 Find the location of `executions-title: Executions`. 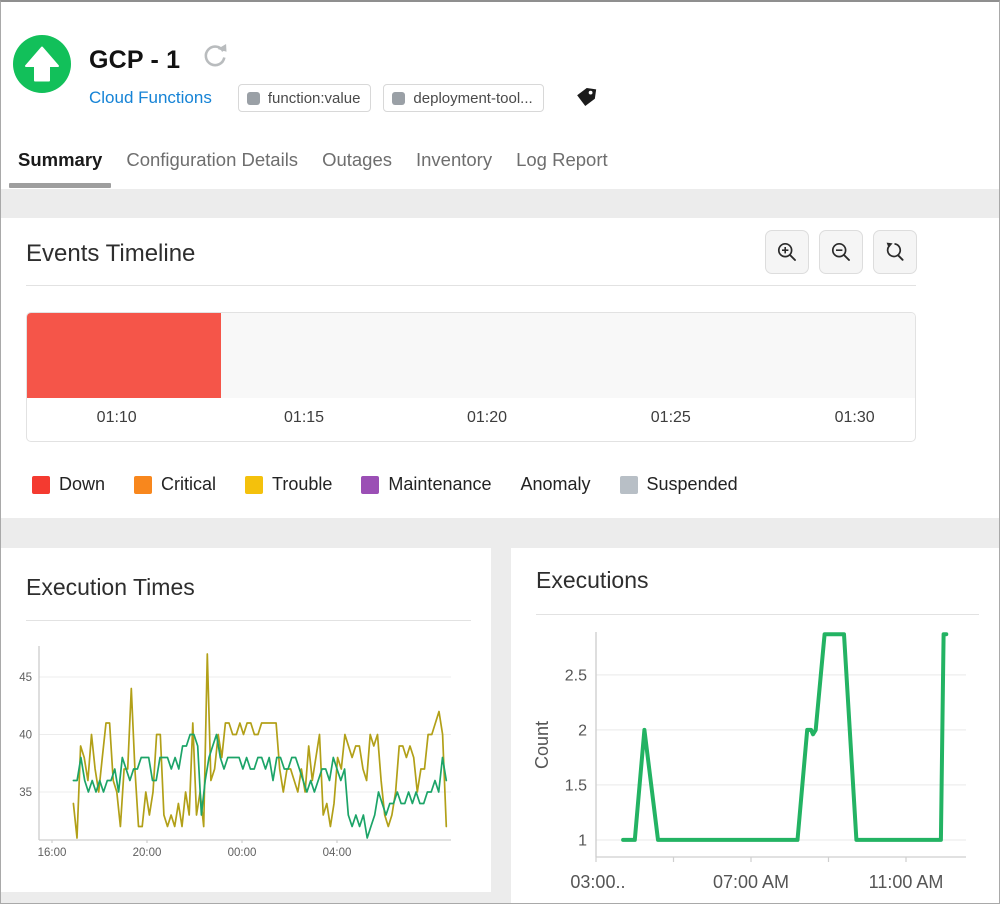

executions-title: Executions is located at coordinates (592, 580).